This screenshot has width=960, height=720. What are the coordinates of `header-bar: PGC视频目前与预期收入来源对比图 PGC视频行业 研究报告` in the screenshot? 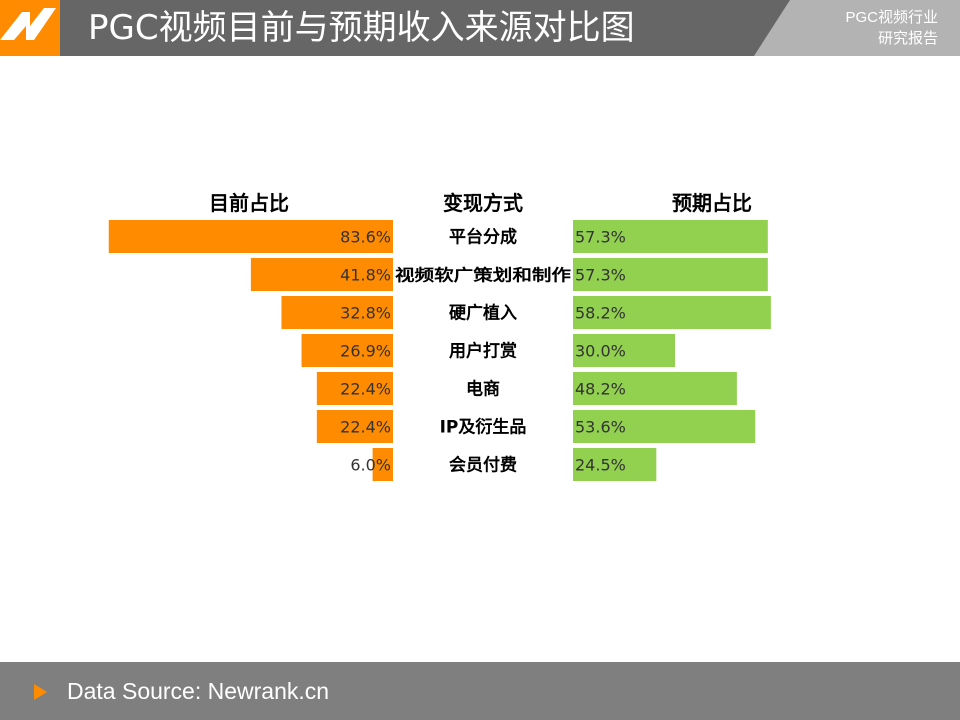 It's located at (480, 28).